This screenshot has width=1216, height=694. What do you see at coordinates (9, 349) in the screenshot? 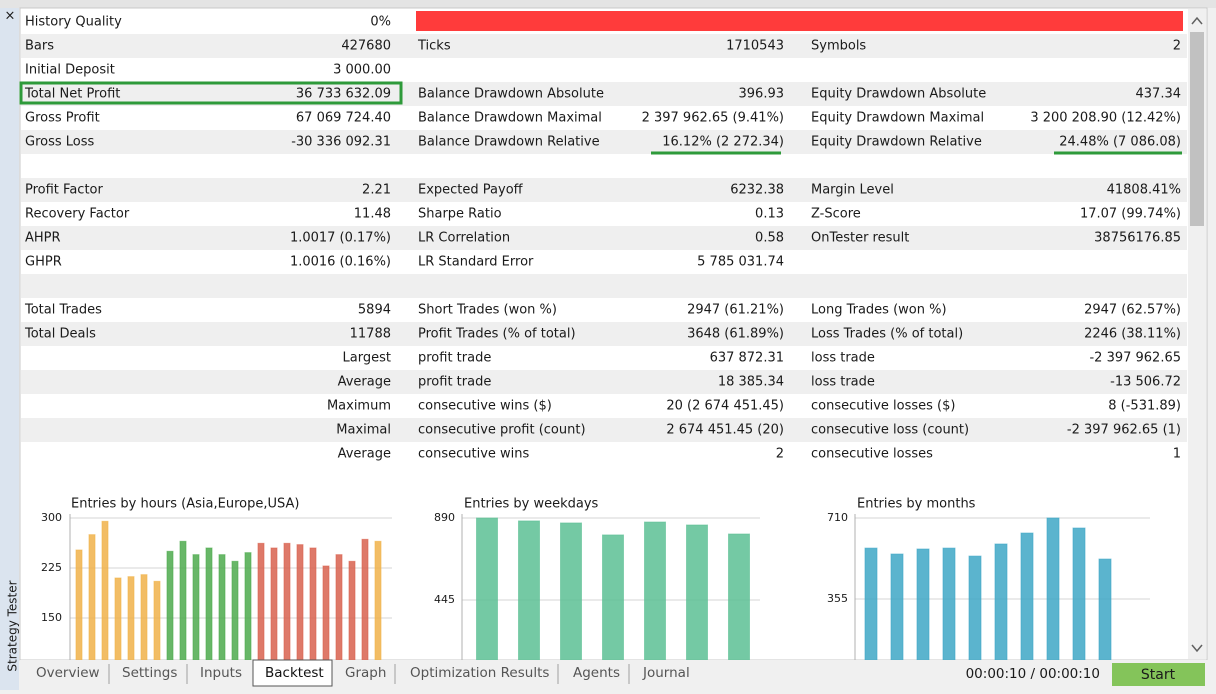
I see `side-bar` at bounding box center [9, 349].